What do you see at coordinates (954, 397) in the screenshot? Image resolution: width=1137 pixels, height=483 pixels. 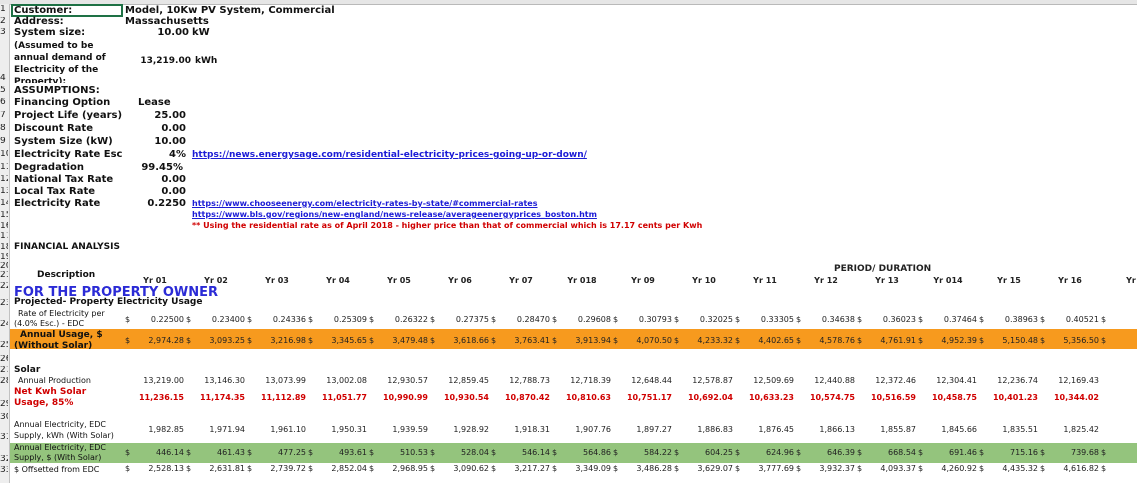 I see `net-kwh-cell: 10,458.75` at bounding box center [954, 397].